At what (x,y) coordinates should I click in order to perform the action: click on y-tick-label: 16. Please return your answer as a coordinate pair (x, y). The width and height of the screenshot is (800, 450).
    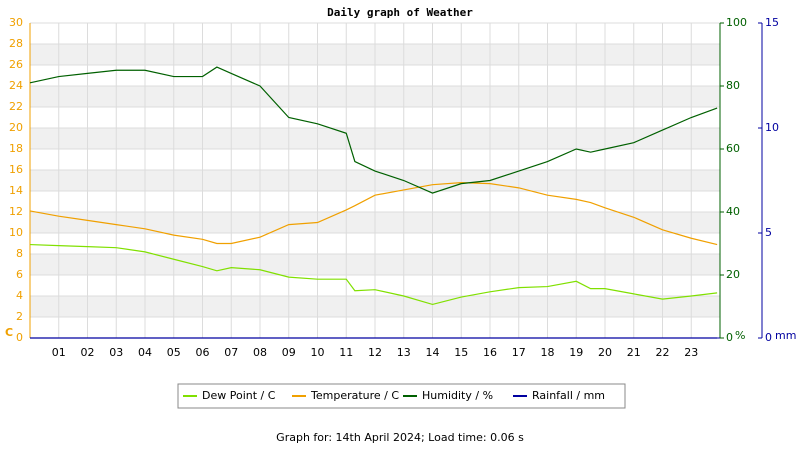
    Looking at the image, I should click on (16, 169).